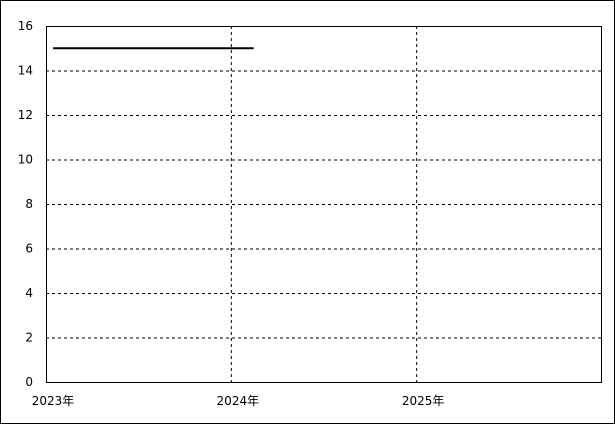 The image size is (615, 425). I want to click on y-tick-label: 2, so click(29, 338).